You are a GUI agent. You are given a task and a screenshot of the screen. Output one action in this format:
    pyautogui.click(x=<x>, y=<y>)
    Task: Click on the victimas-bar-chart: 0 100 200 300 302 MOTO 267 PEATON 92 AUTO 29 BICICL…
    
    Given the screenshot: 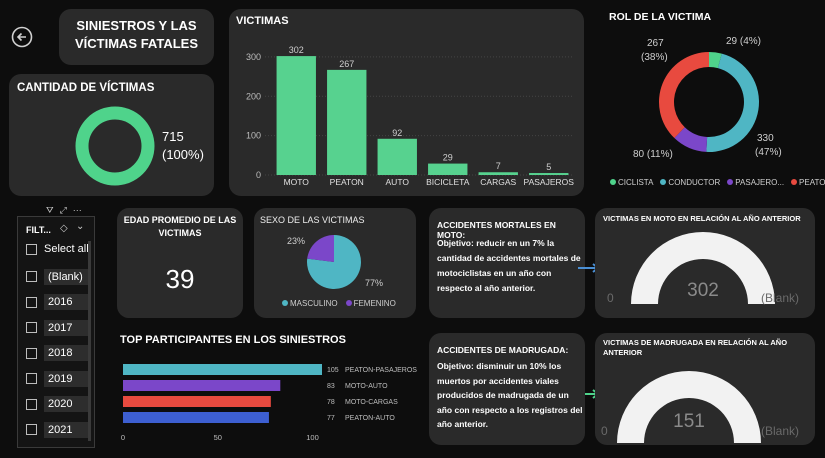 What is the action you would take?
    pyautogui.click(x=410, y=116)
    